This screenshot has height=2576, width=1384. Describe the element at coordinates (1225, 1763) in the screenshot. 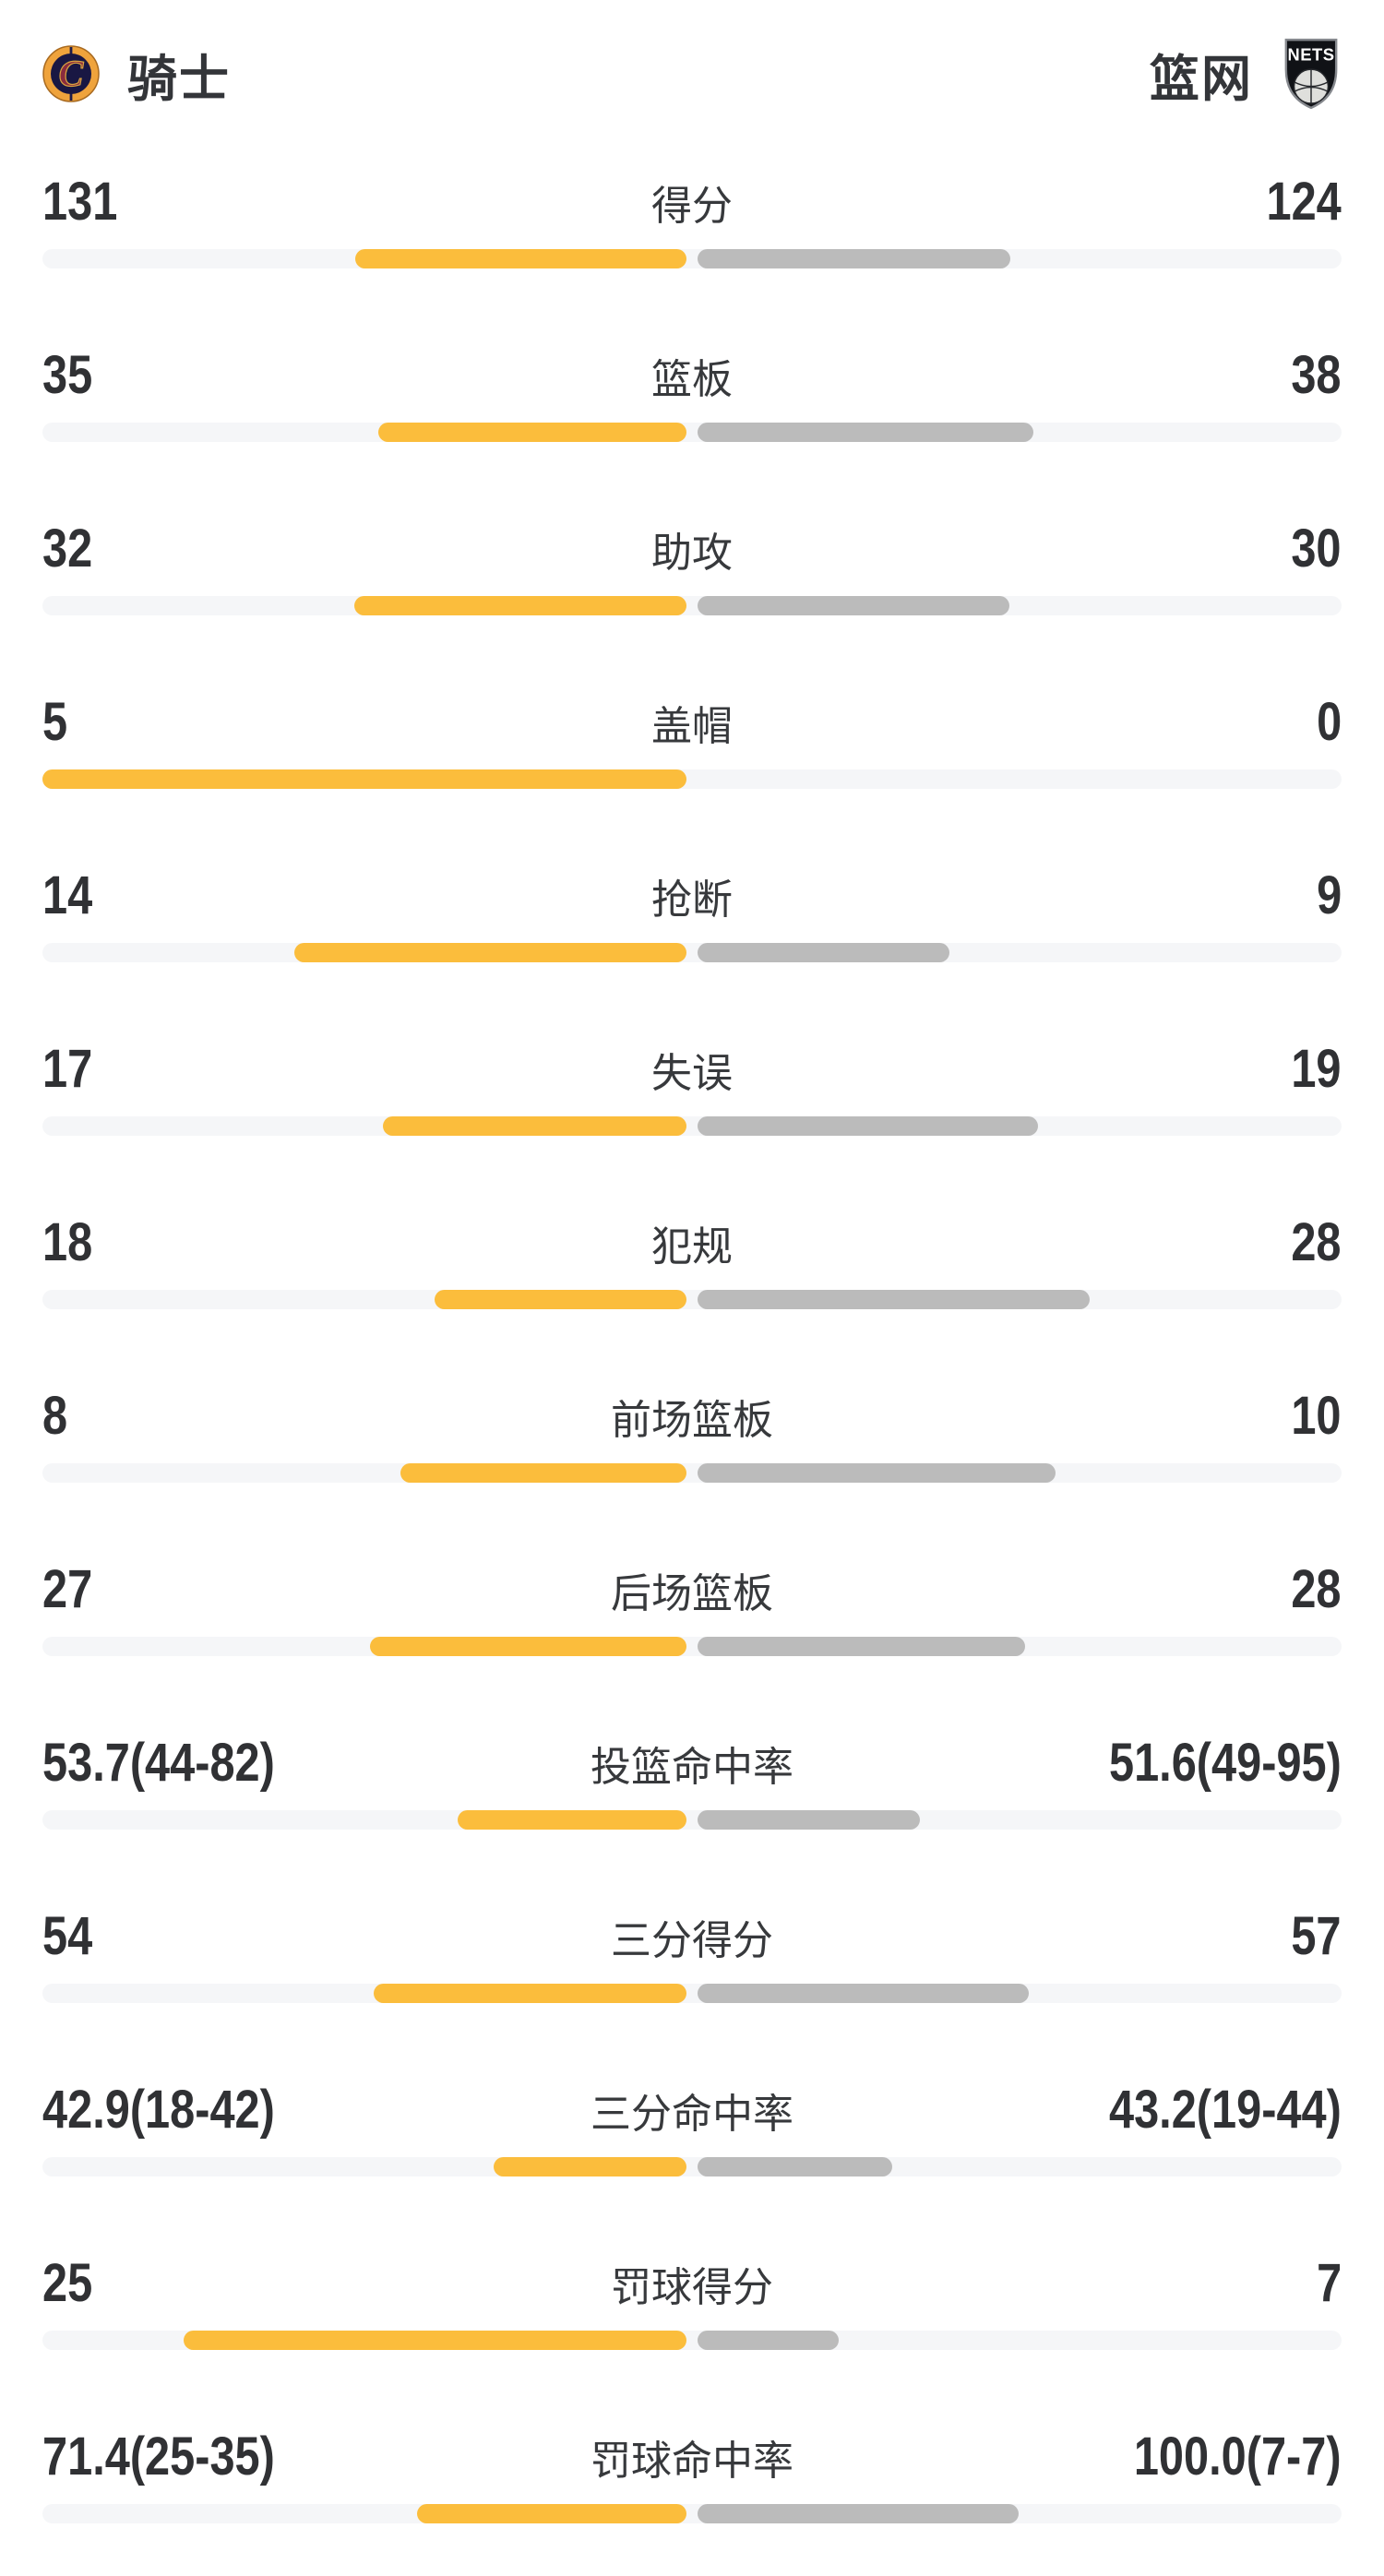

I see `away-stat-value: 51.6(49-95)` at that location.